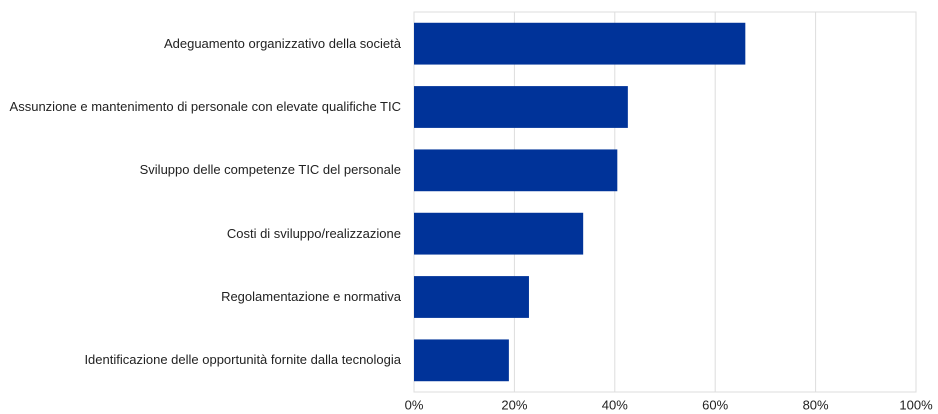 The width and height of the screenshot is (938, 414). I want to click on category-label: Regolamentazione e normativa, so click(311, 296).